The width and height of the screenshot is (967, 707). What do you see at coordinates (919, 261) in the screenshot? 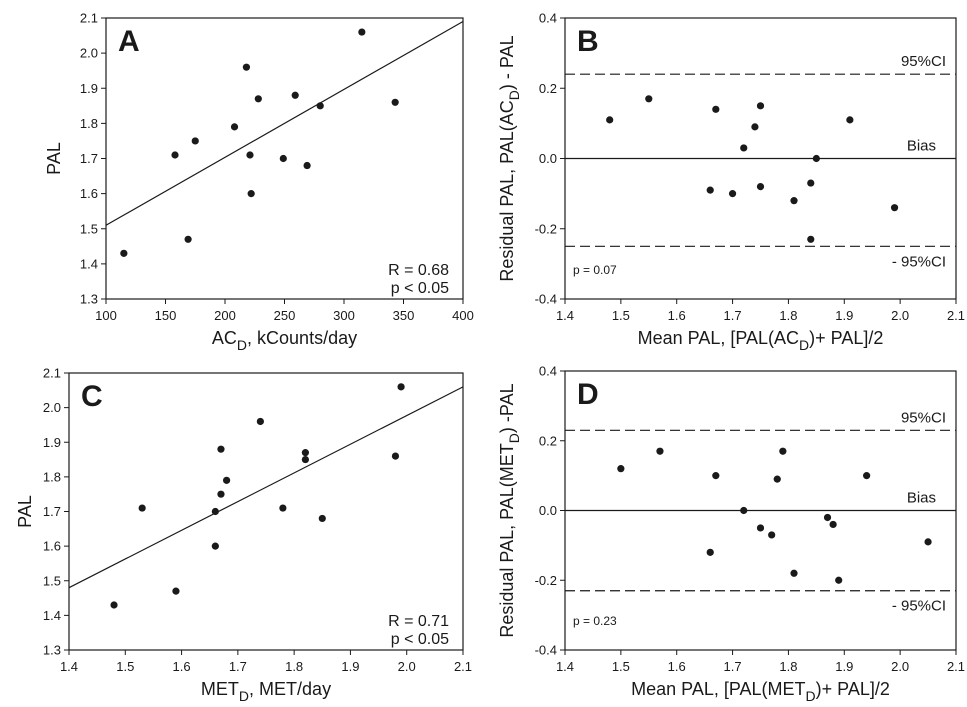
I see `panel-b-ci-lower-label: - 95%CI` at bounding box center [919, 261].